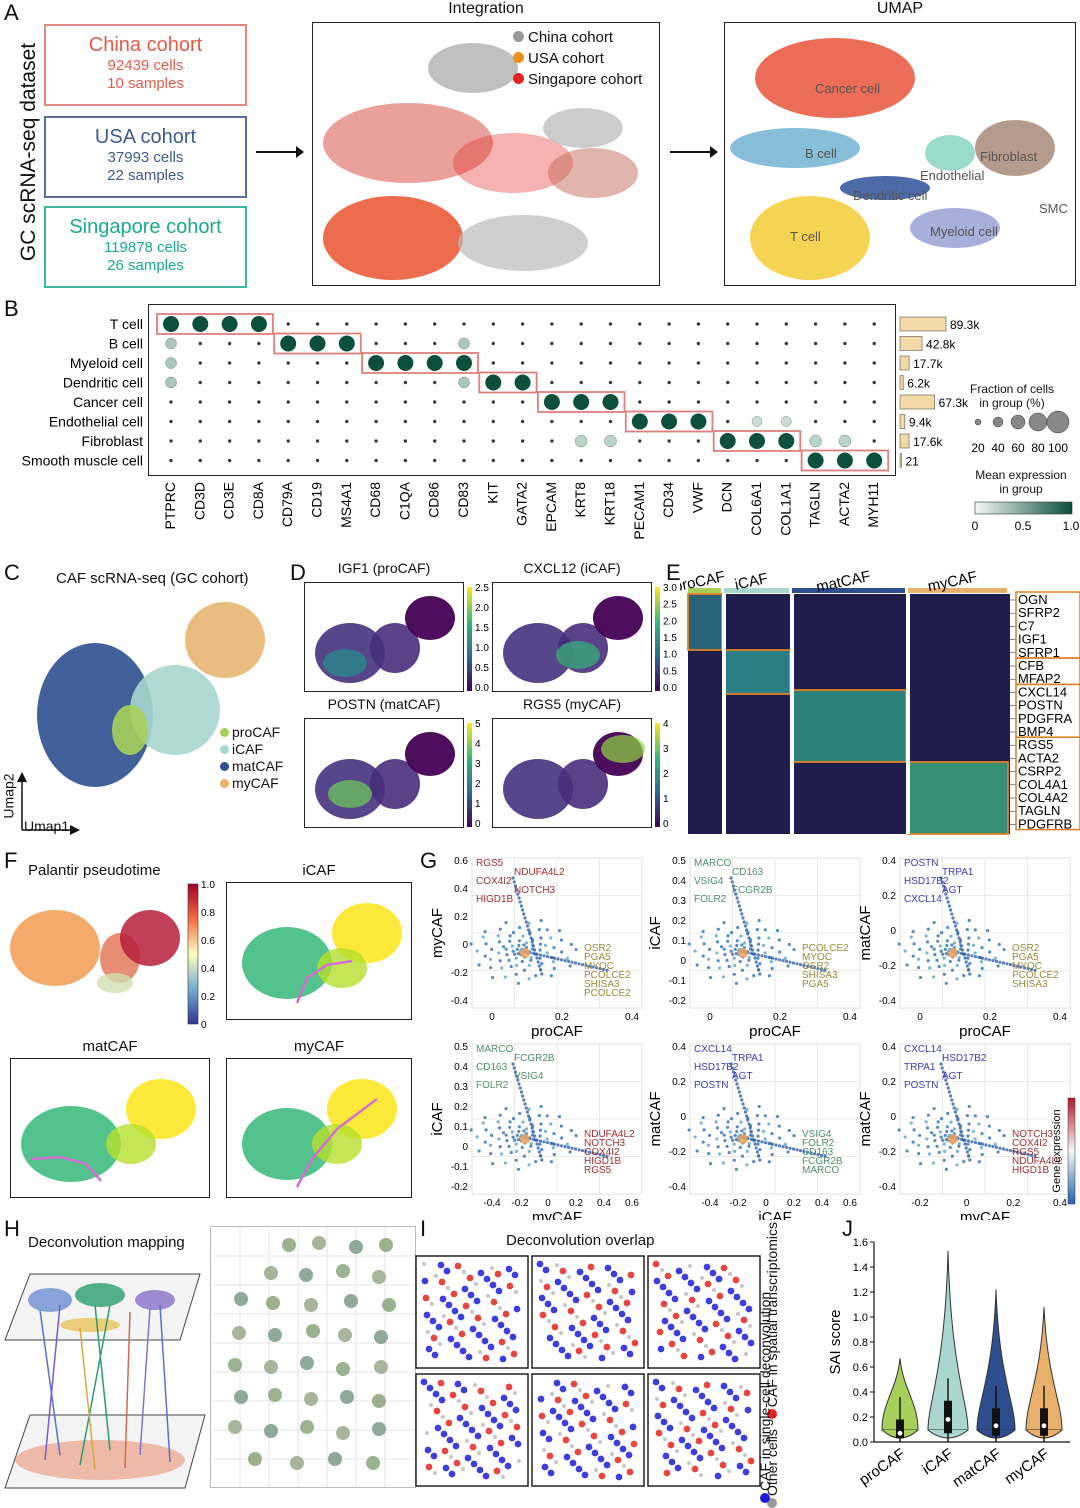 This screenshot has width=1080, height=1508. Describe the element at coordinates (145, 247) in the screenshot. I see `cohort-box-singapore: Singapore cohort 119878 cells 26 samples` at that location.